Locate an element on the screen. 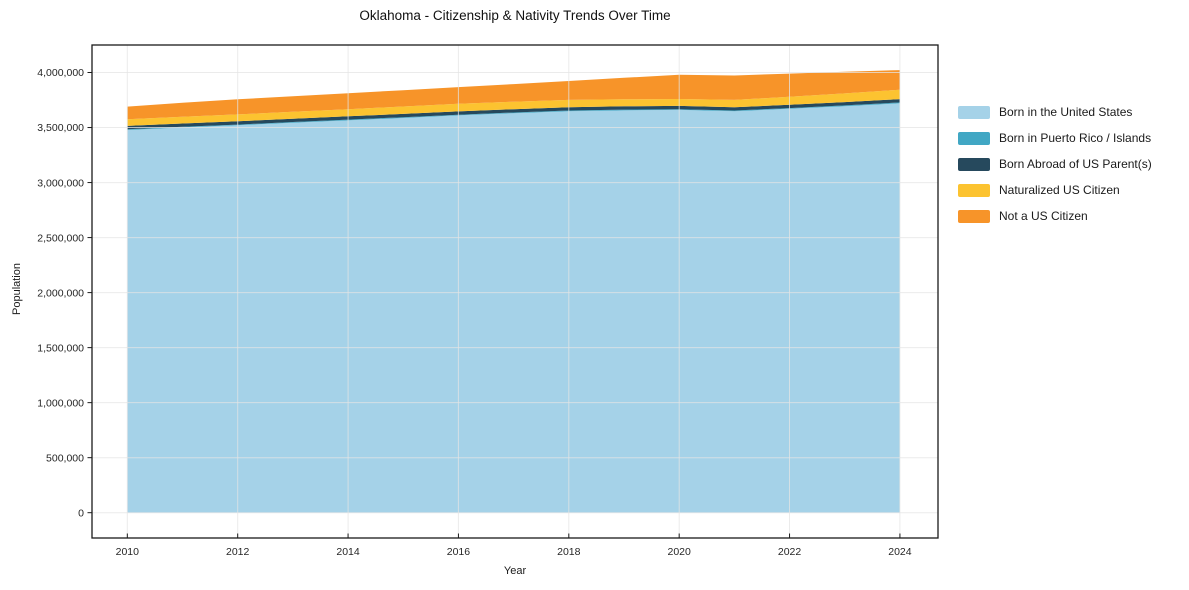 The width and height of the screenshot is (1189, 590). y-tick-label: 3,500,000 is located at coordinates (60, 128).